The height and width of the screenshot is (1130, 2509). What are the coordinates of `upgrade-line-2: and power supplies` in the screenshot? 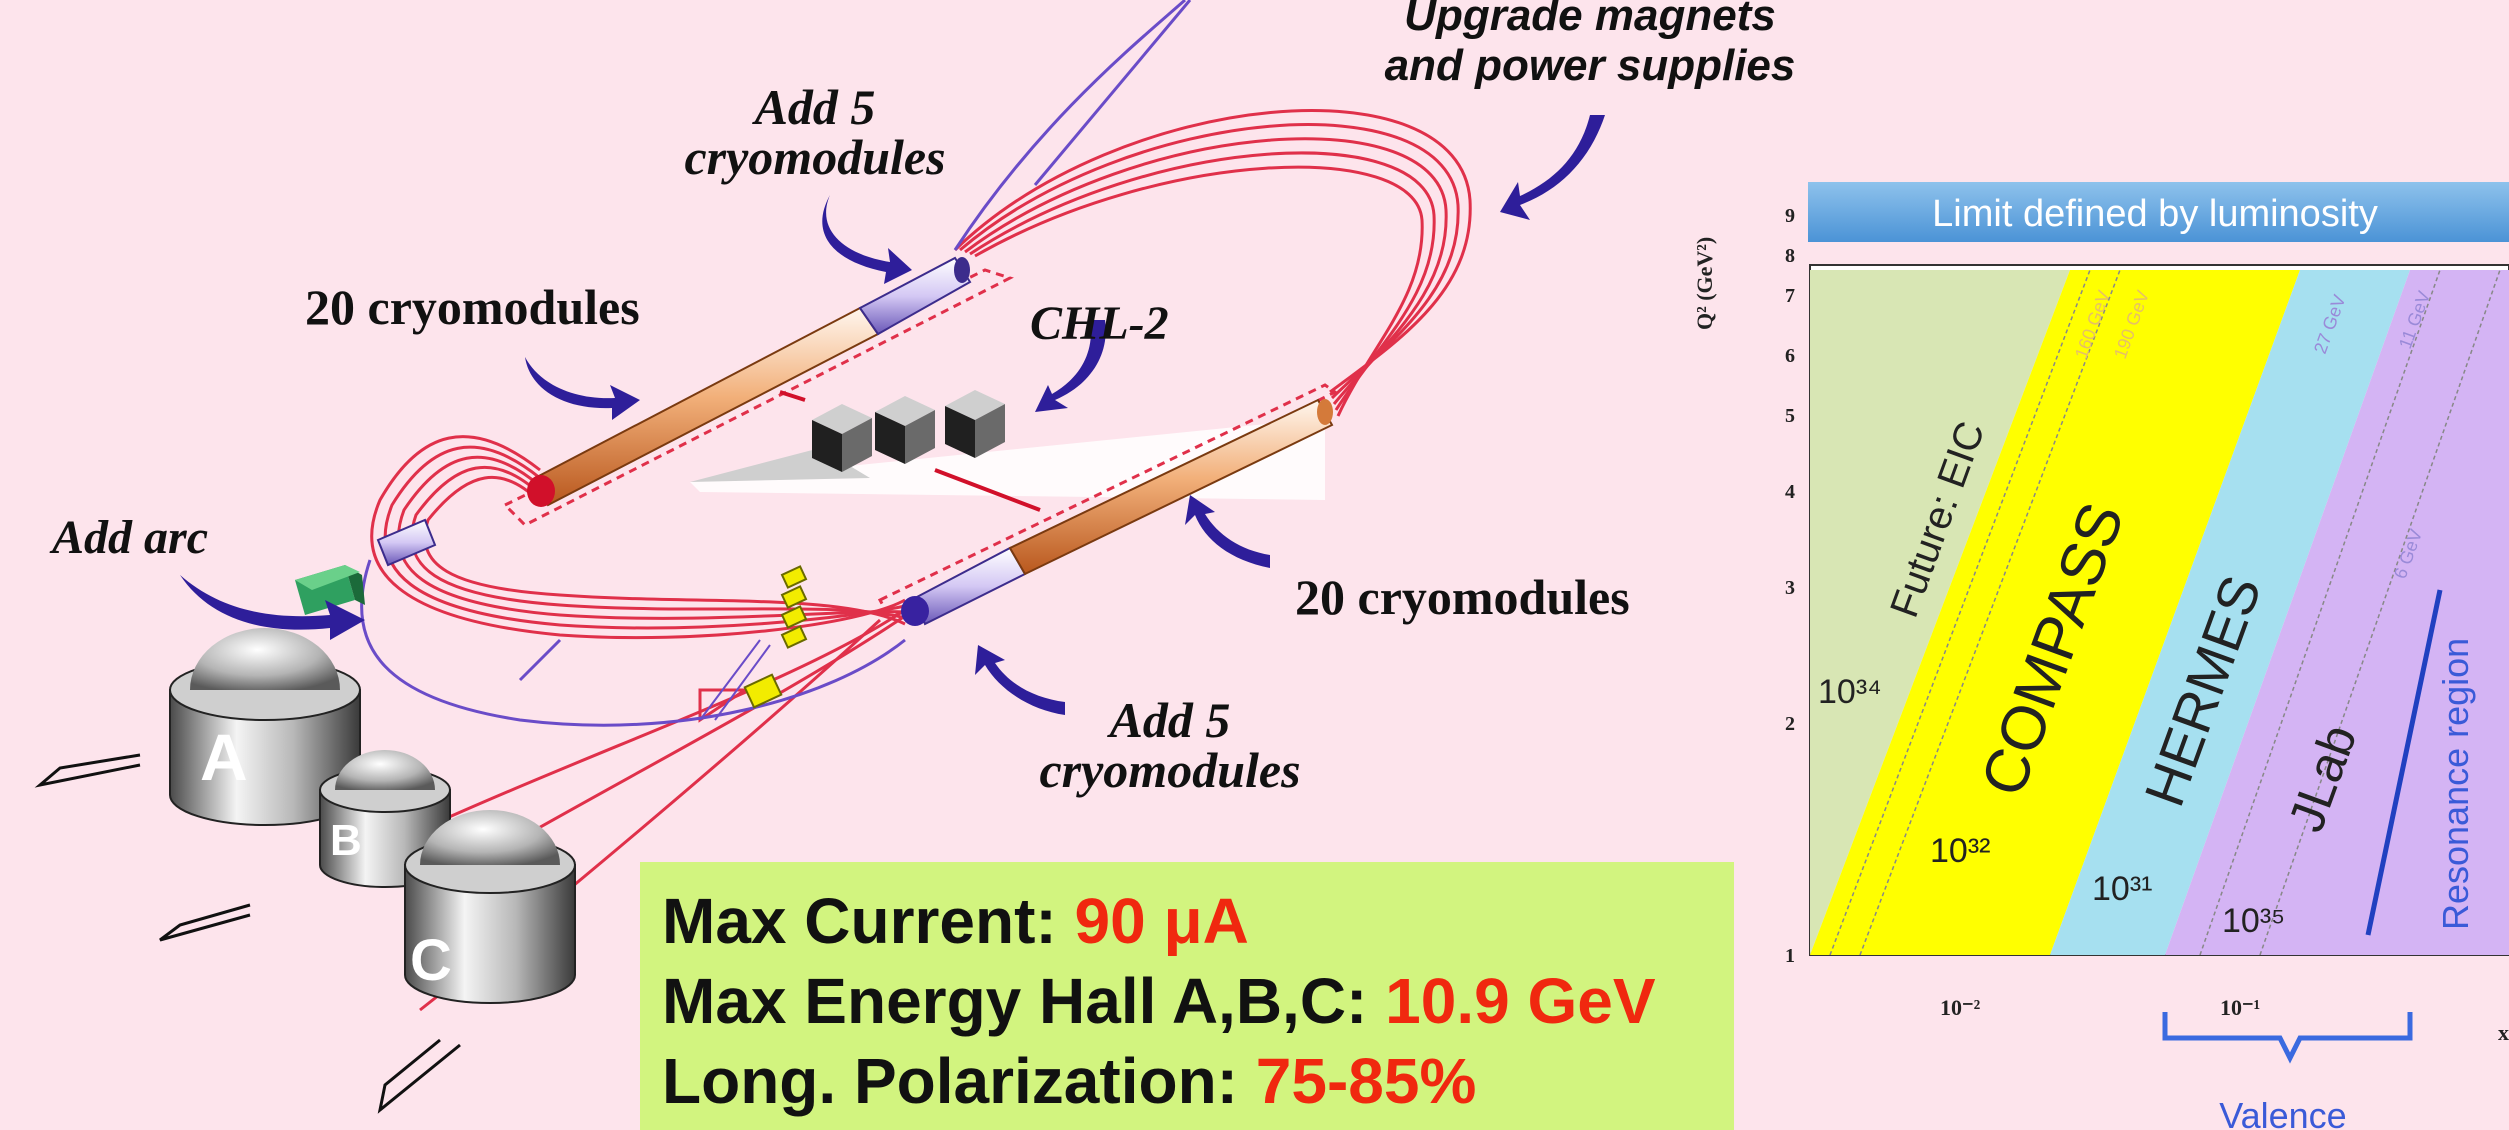 It's located at (1590, 65).